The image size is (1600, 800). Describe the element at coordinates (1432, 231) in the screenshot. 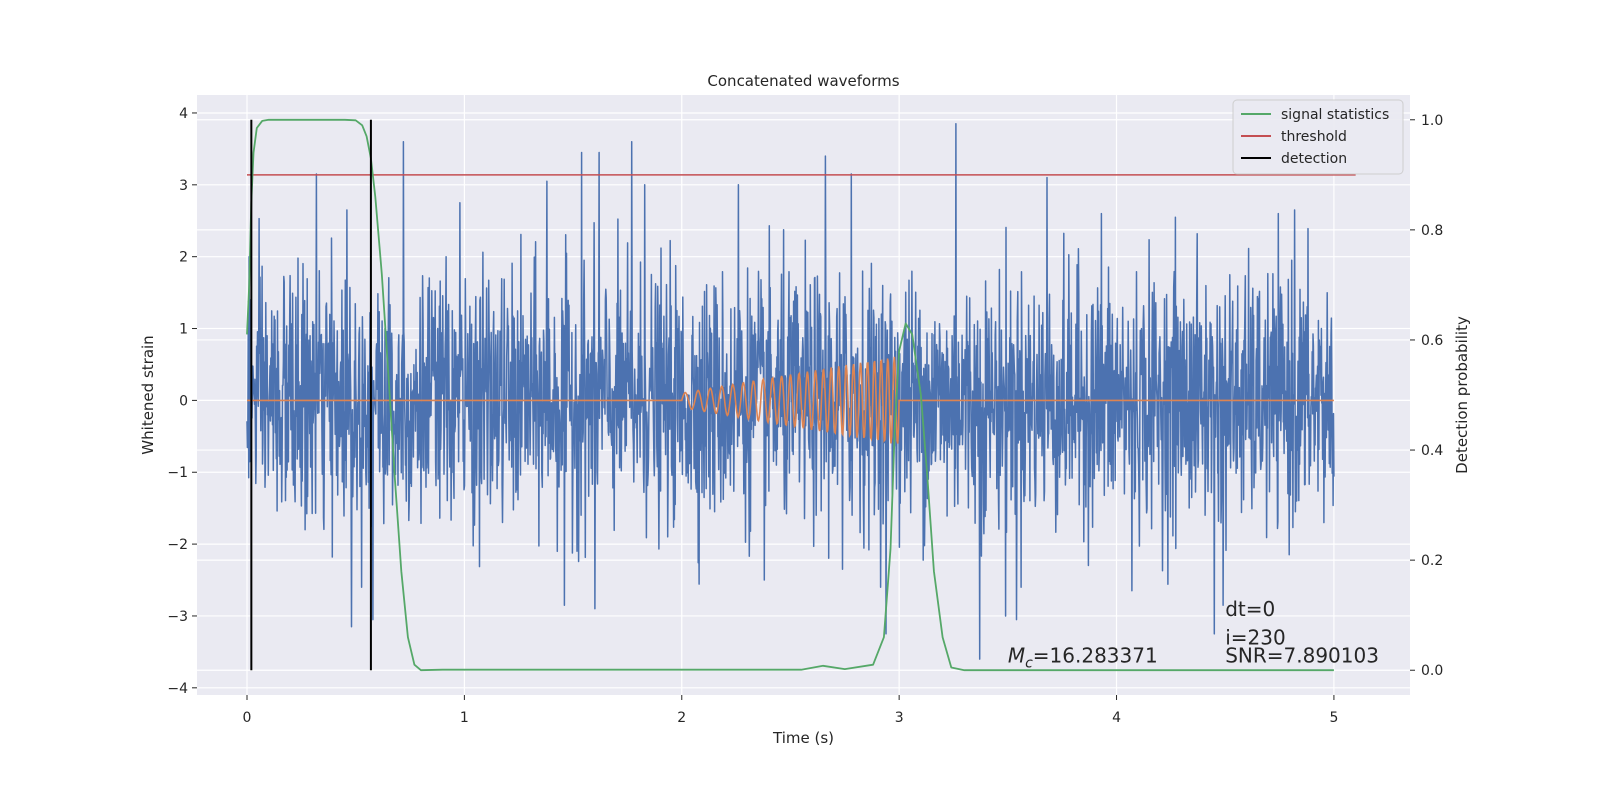

I see `y2-tick-label: 0.8` at that location.